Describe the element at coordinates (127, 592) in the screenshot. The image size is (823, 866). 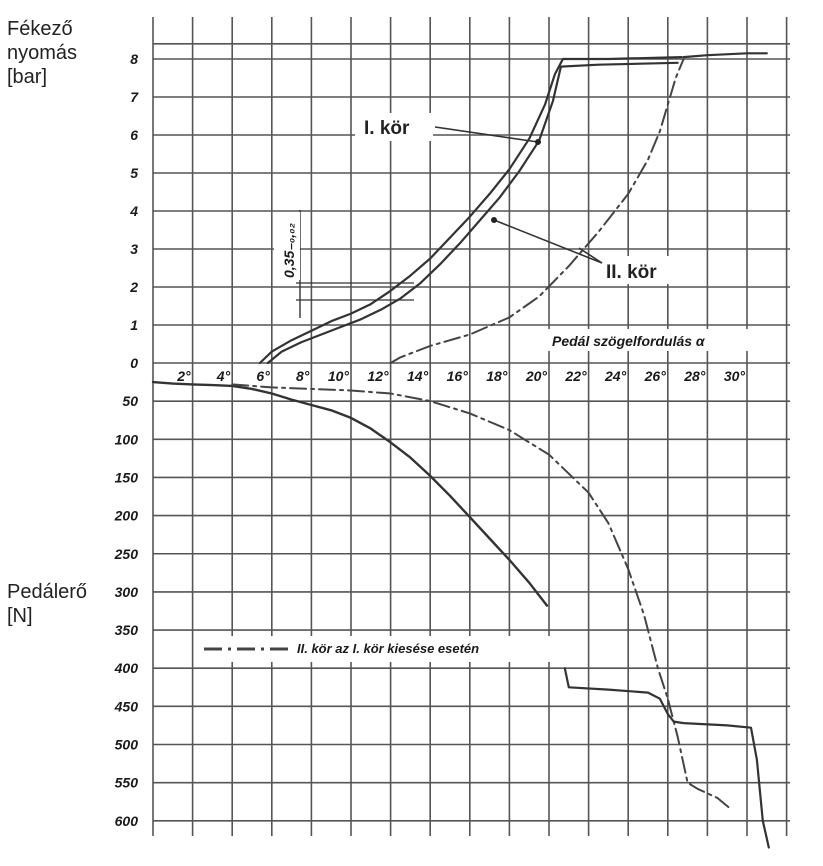
I see `y-tick-force: 300` at that location.